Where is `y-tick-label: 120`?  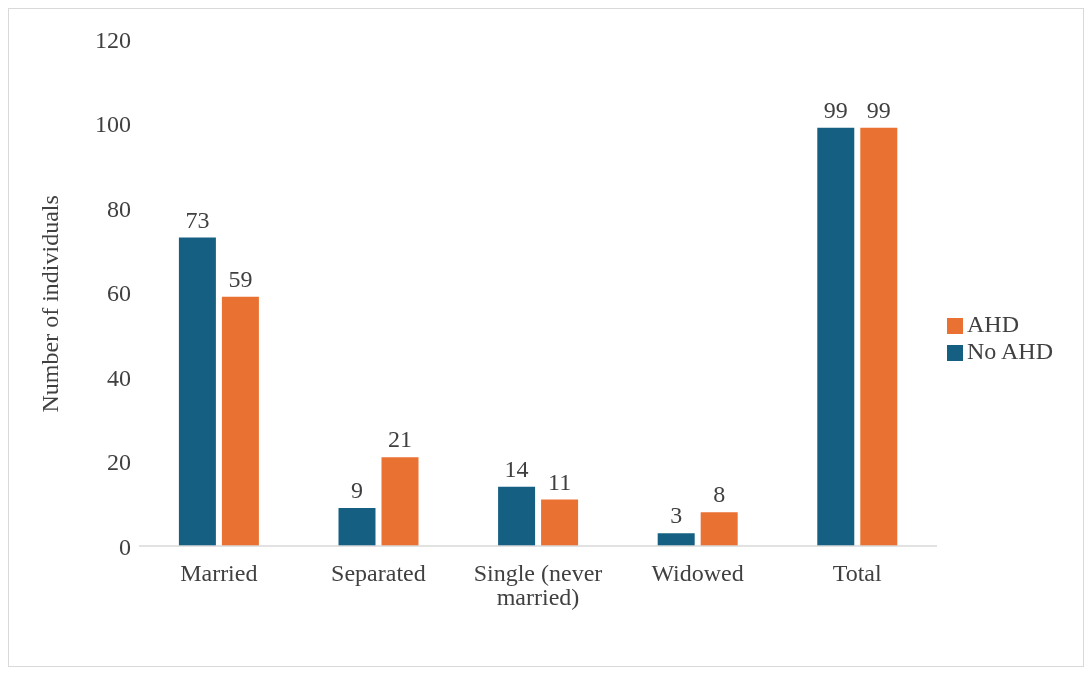 y-tick-label: 120 is located at coordinates (113, 39).